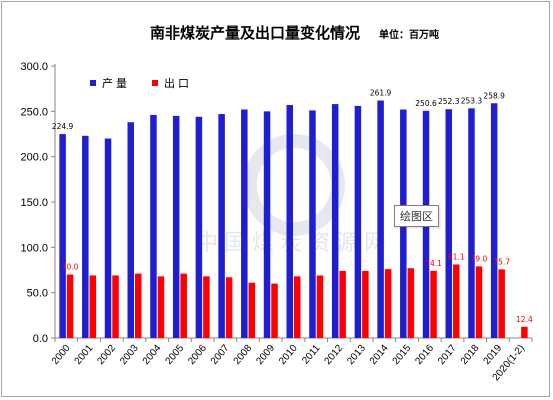 The width and height of the screenshot is (553, 400). Describe the element at coordinates (294, 185) in the screenshot. I see `watermark-logo` at that location.